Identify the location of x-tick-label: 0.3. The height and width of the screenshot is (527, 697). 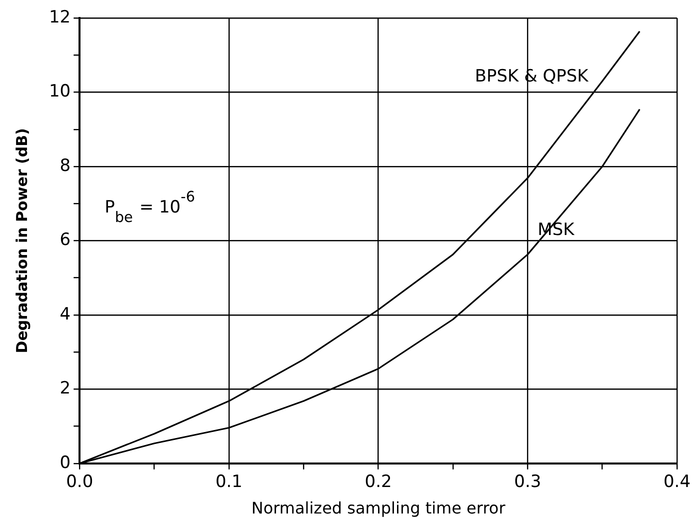
(528, 482).